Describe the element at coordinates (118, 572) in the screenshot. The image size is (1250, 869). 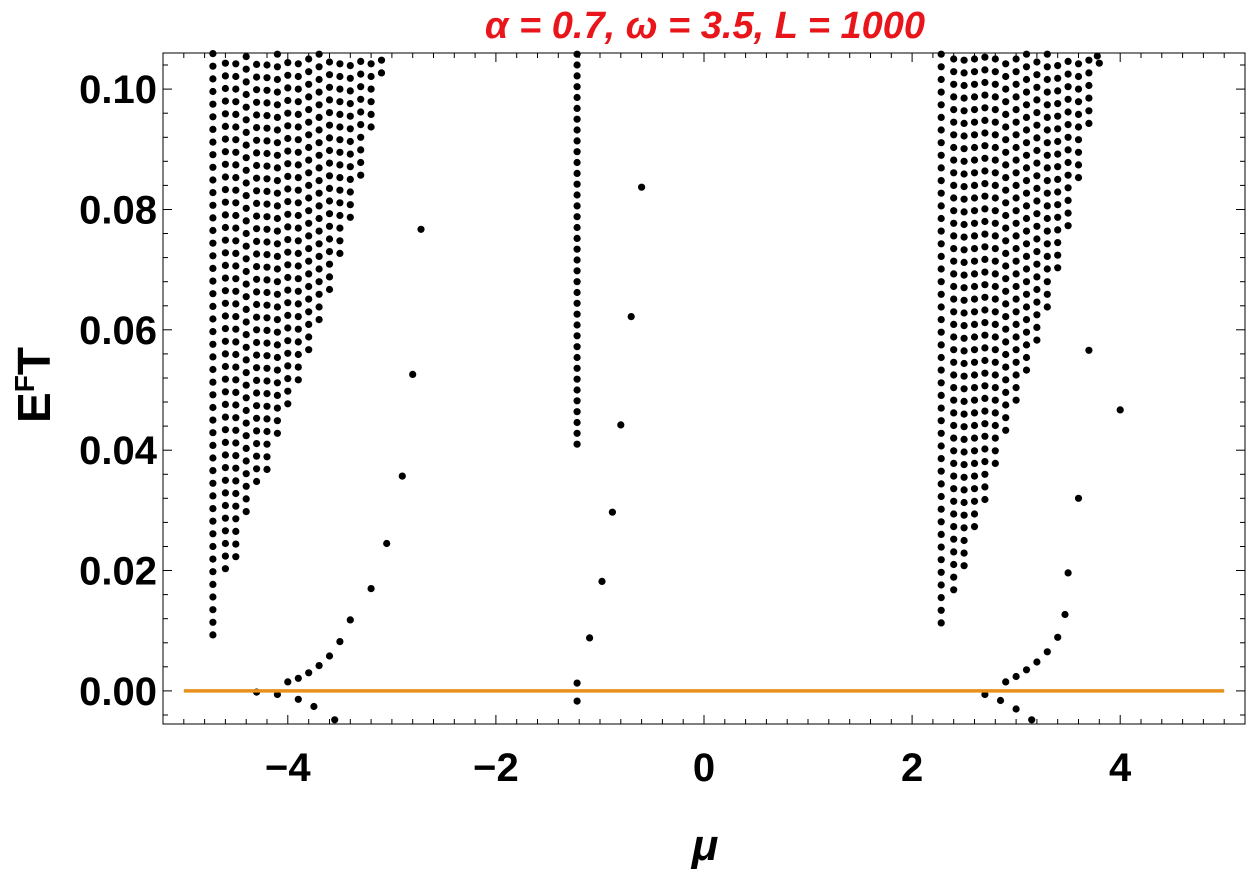
I see `y-tick-label: 0.02` at that location.